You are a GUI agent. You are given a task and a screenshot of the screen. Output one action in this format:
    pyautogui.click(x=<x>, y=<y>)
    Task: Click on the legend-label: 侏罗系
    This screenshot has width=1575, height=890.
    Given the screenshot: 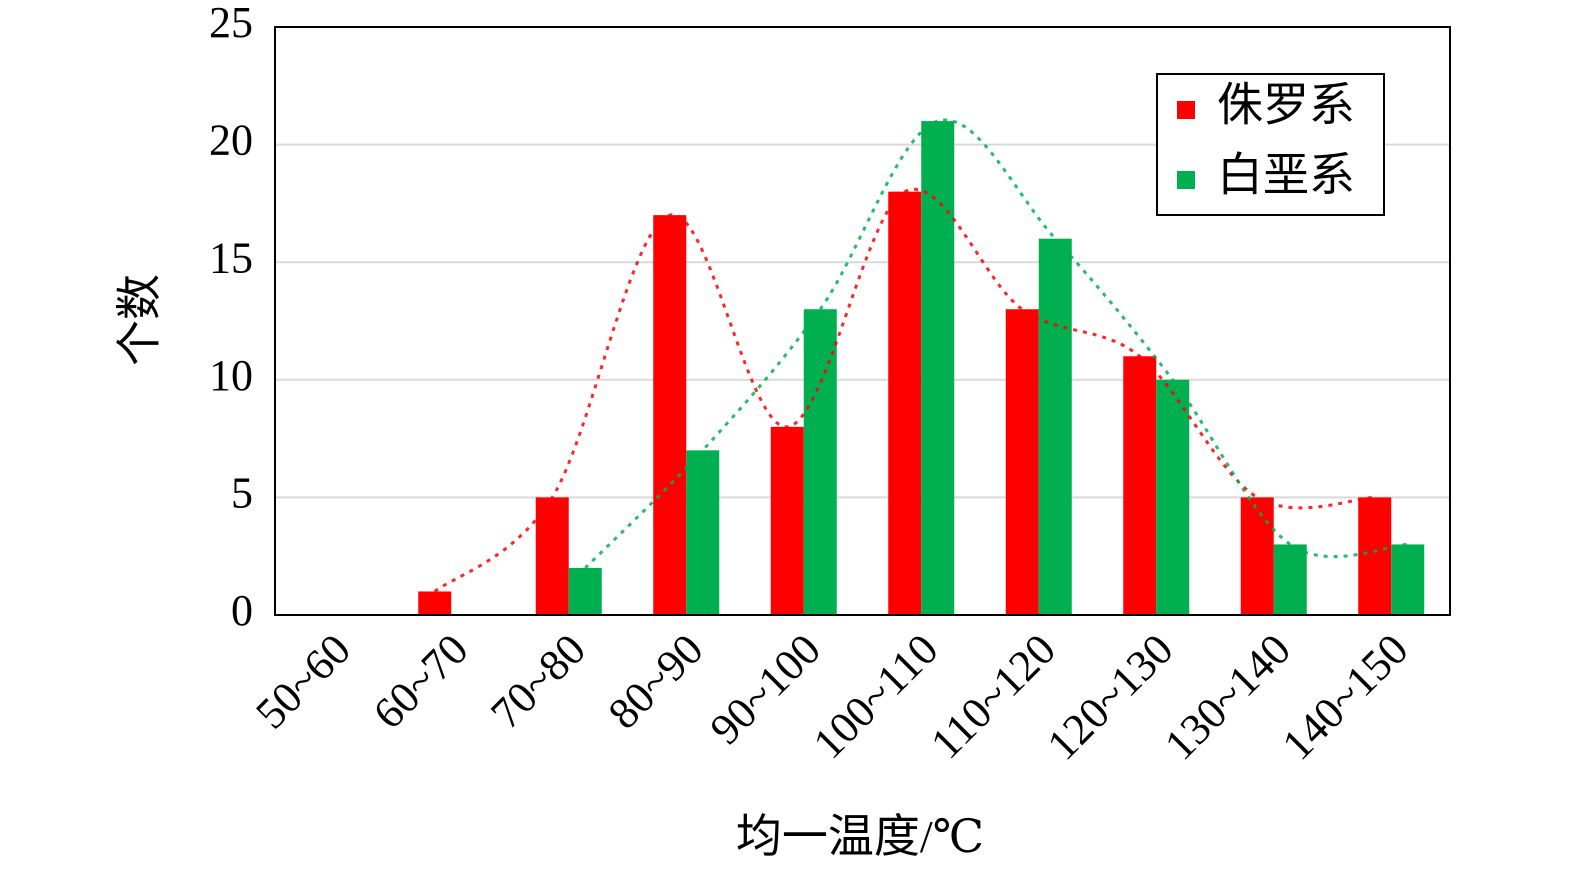 What is the action you would take?
    pyautogui.click(x=1286, y=105)
    